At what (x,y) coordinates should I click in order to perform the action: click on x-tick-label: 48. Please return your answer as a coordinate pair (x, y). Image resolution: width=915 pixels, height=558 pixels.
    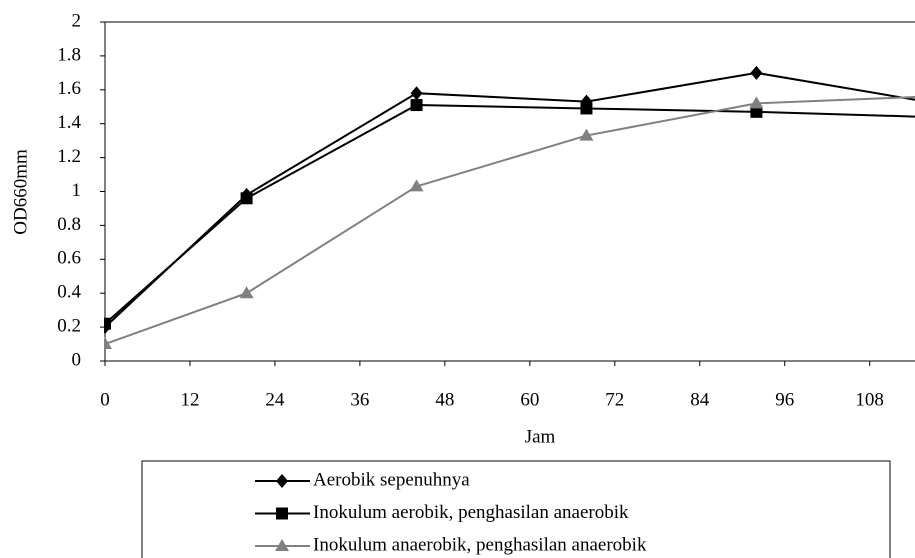
    Looking at the image, I should click on (444, 399).